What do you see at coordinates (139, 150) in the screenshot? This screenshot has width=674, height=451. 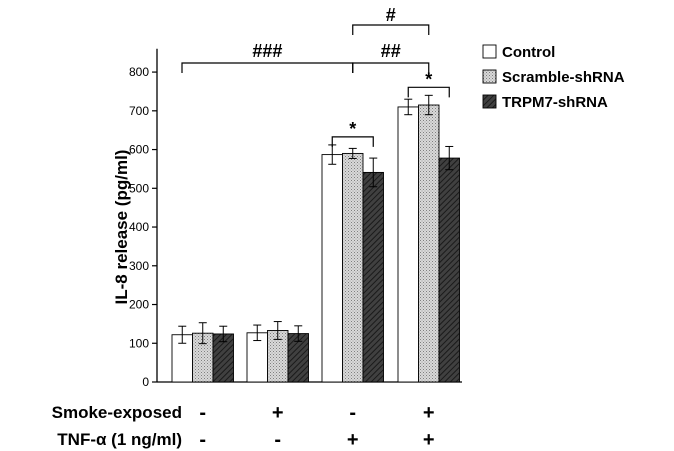 I see `y-tick-label: 600` at bounding box center [139, 150].